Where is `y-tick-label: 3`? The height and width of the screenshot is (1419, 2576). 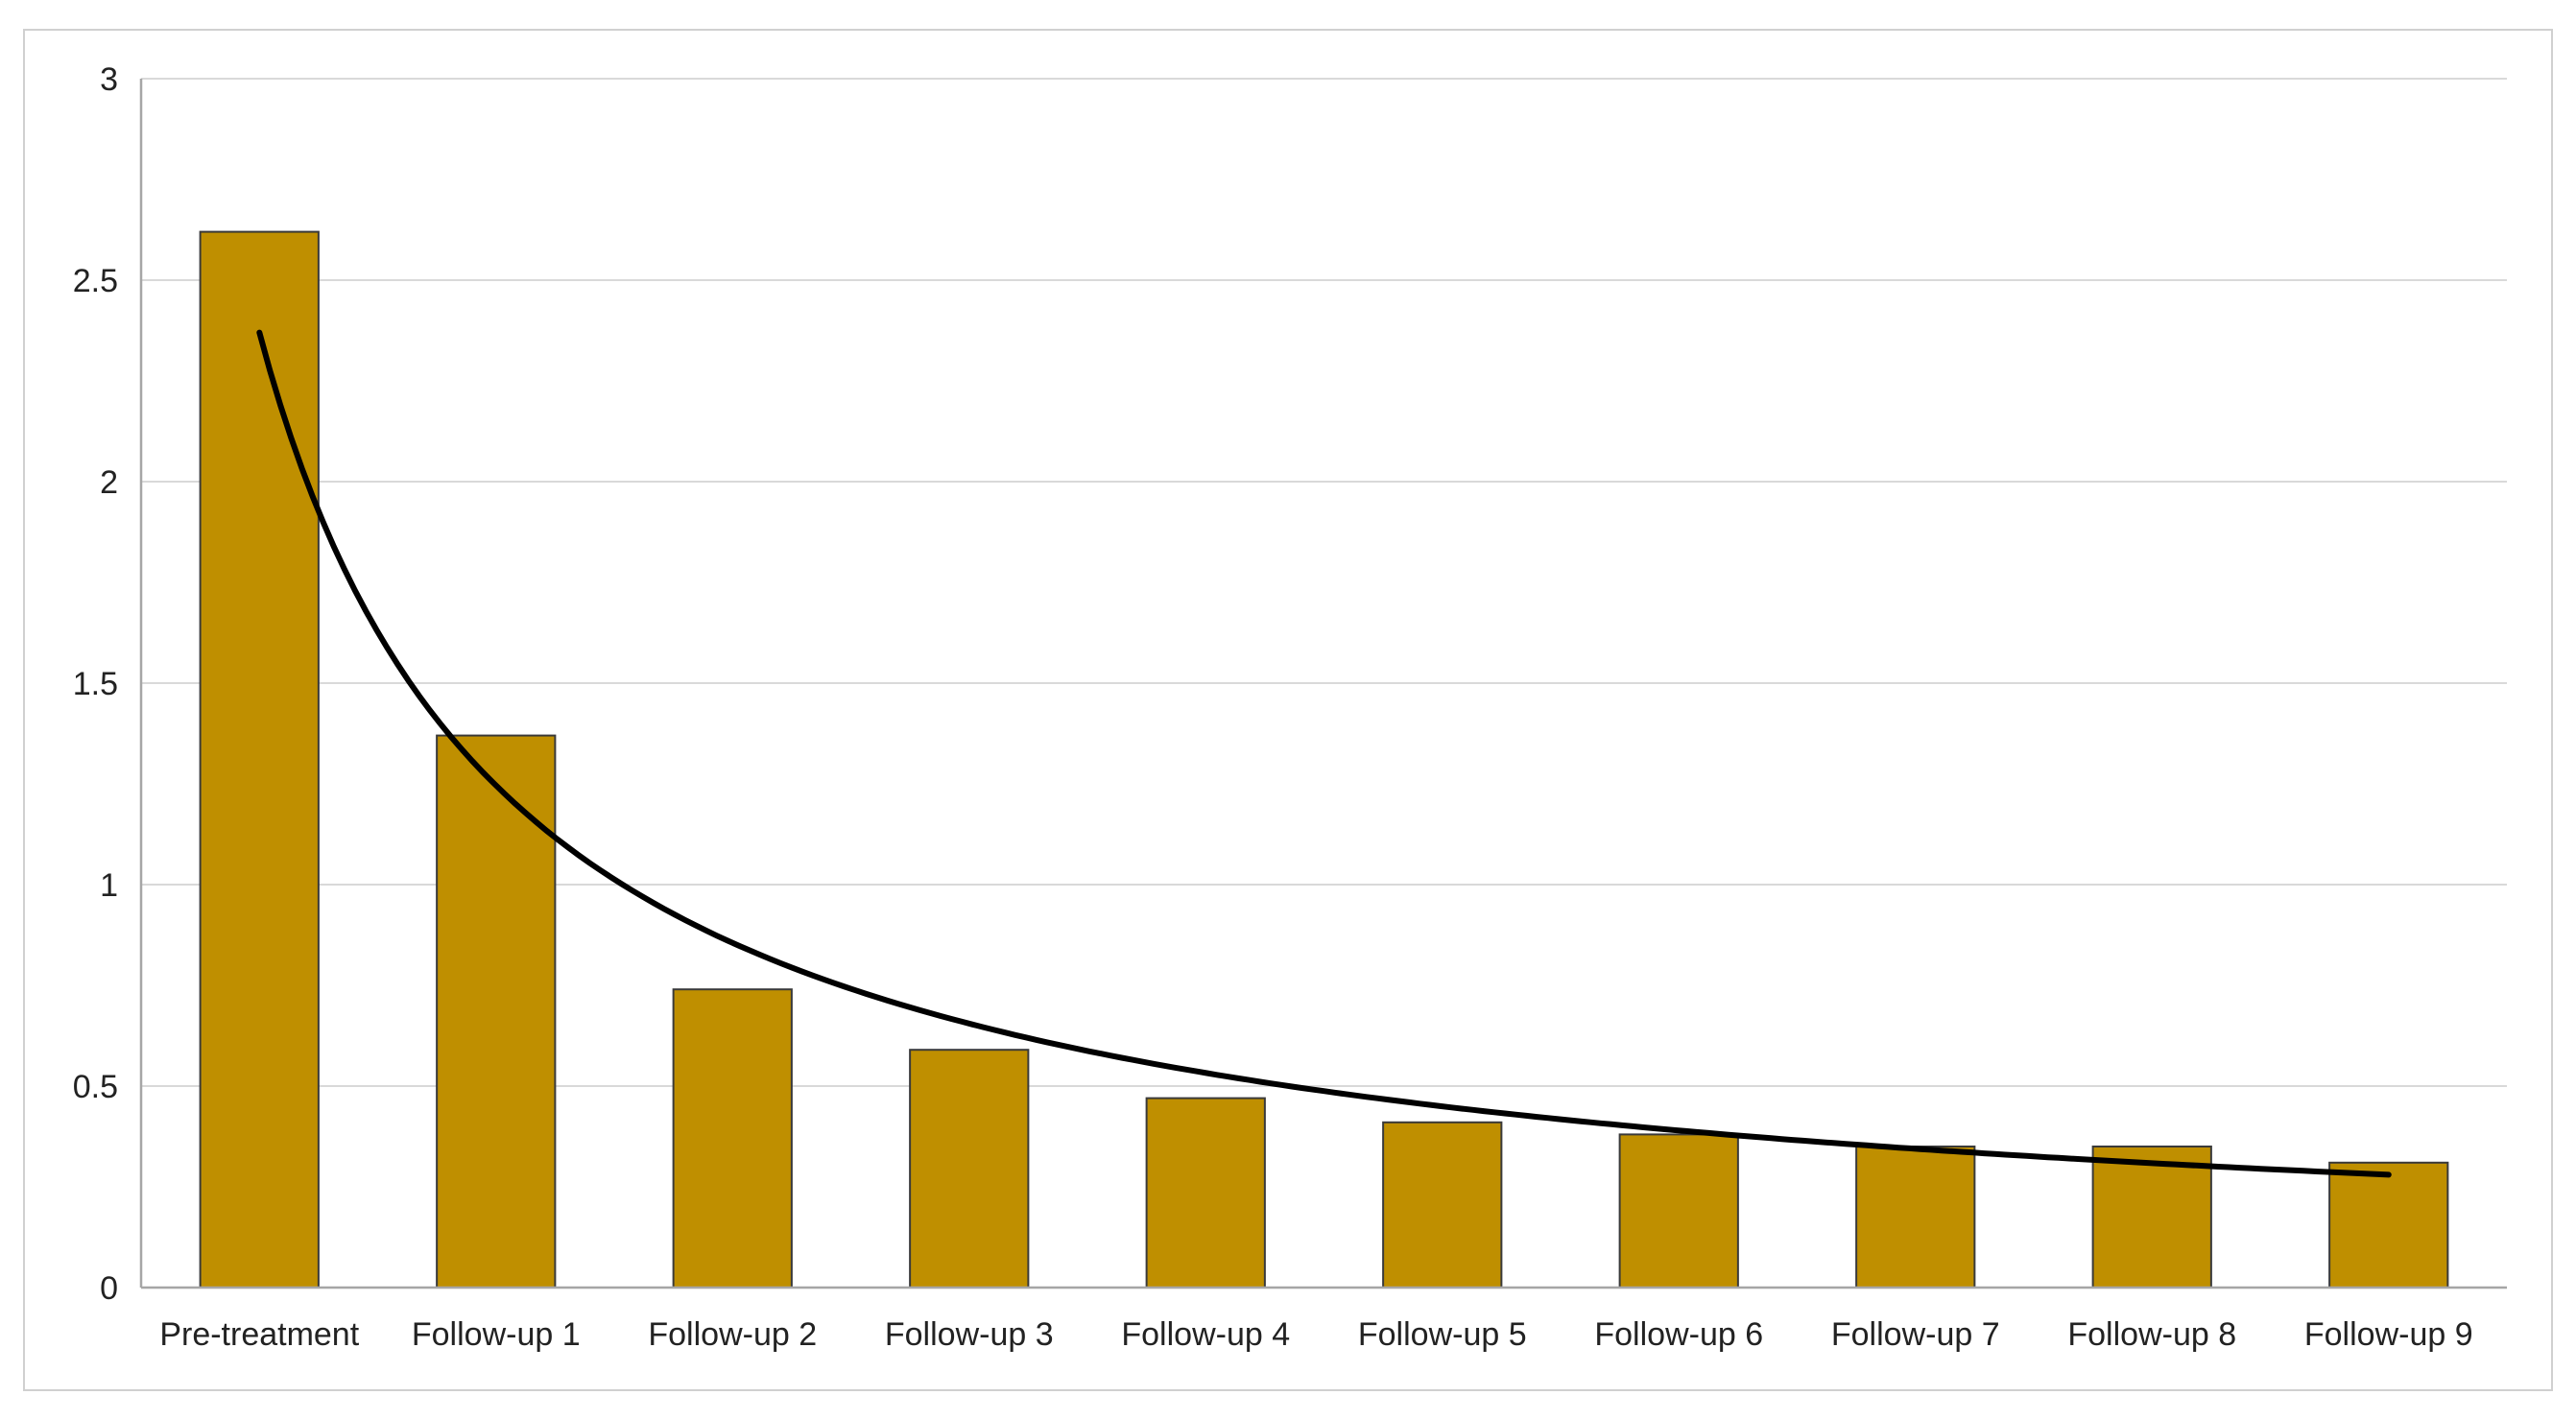 y-tick-label: 3 is located at coordinates (109, 79).